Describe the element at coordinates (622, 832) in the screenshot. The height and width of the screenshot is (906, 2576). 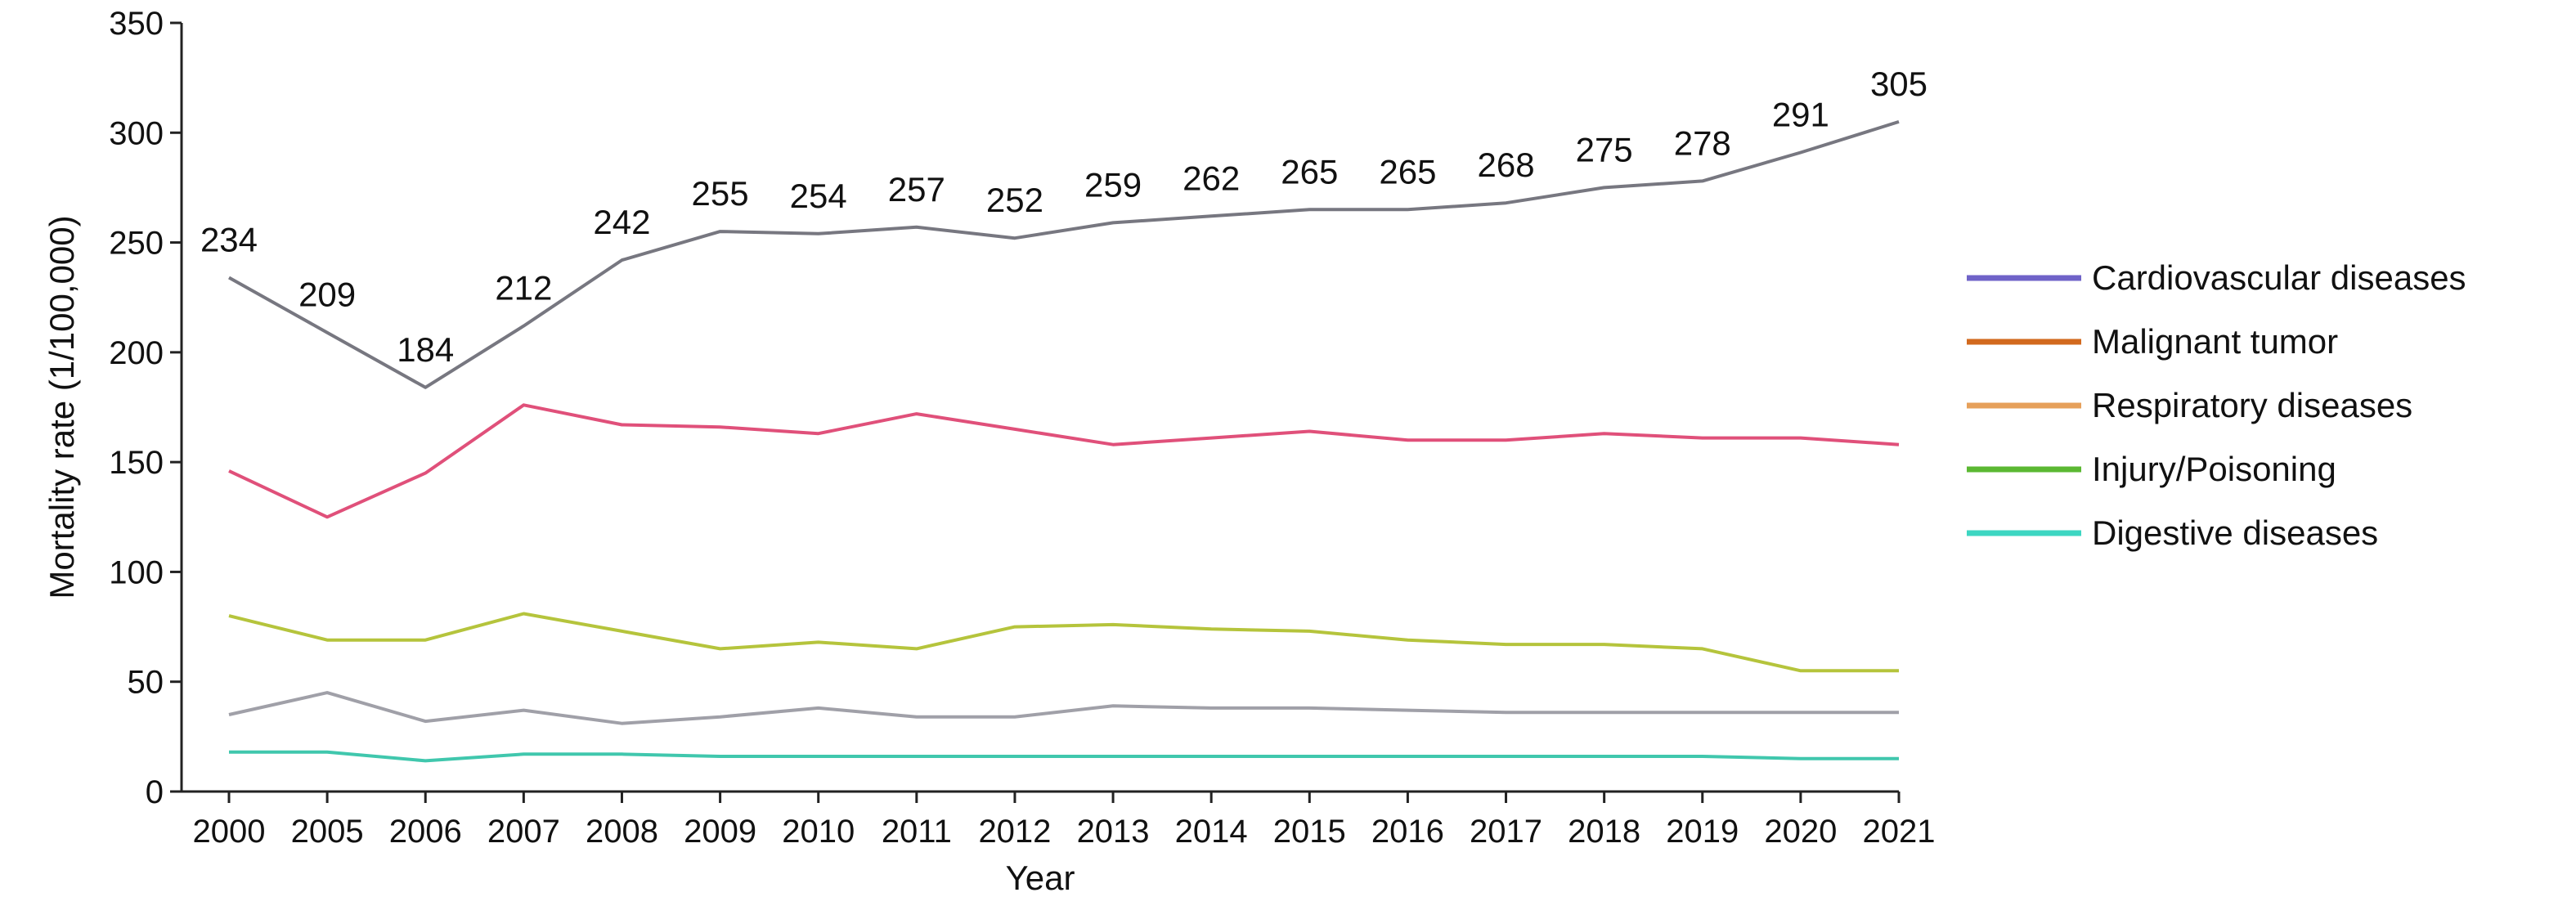
I see `x-tick-label: 2008` at that location.